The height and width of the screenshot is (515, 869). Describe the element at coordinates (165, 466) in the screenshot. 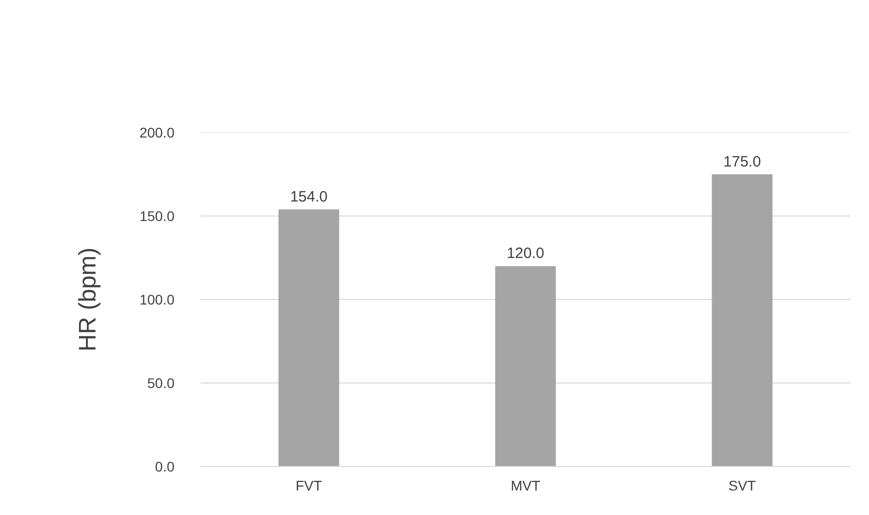

I see `y-tick-label: 0.0` at that location.